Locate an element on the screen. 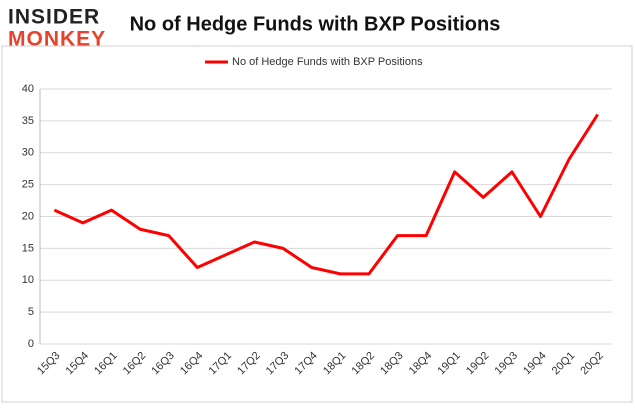  legend-label: No of Hedge Funds with BXP Positions is located at coordinates (327, 62).